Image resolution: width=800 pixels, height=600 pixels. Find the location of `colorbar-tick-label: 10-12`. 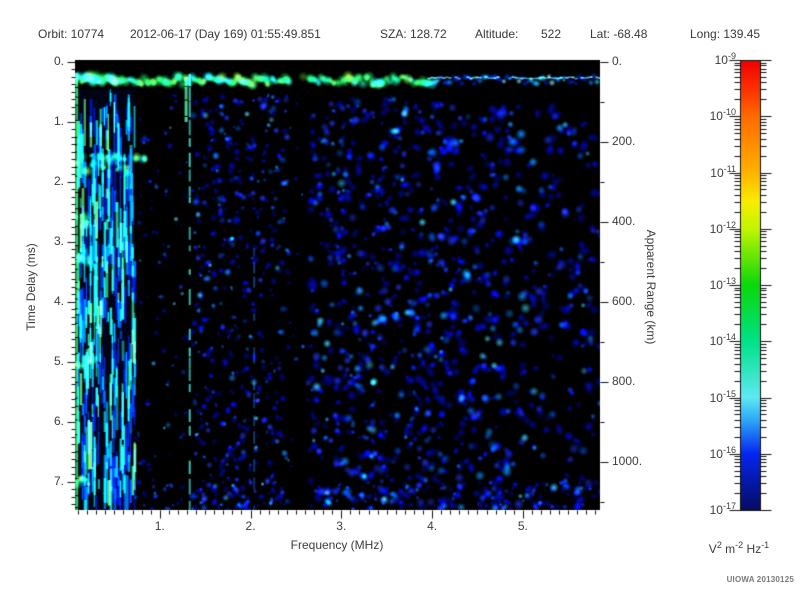

colorbar-tick-label: 10-12 is located at coordinates (722, 227).